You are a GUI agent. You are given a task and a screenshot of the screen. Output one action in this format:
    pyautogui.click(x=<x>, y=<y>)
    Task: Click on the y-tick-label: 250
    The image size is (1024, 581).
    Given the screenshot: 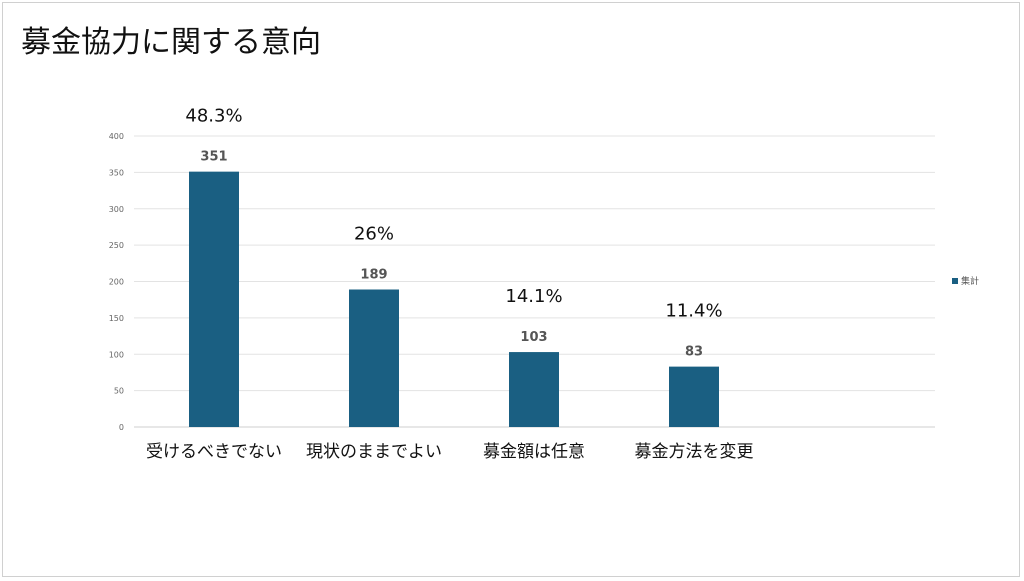 What is the action you would take?
    pyautogui.click(x=116, y=245)
    